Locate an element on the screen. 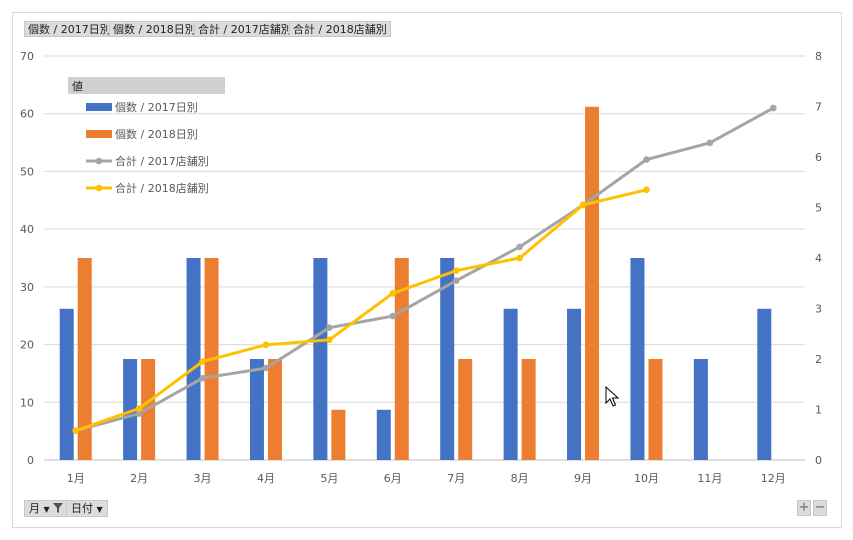 This screenshot has width=853, height=540. axis-button-date: 日付 ▼ is located at coordinates (87, 508).